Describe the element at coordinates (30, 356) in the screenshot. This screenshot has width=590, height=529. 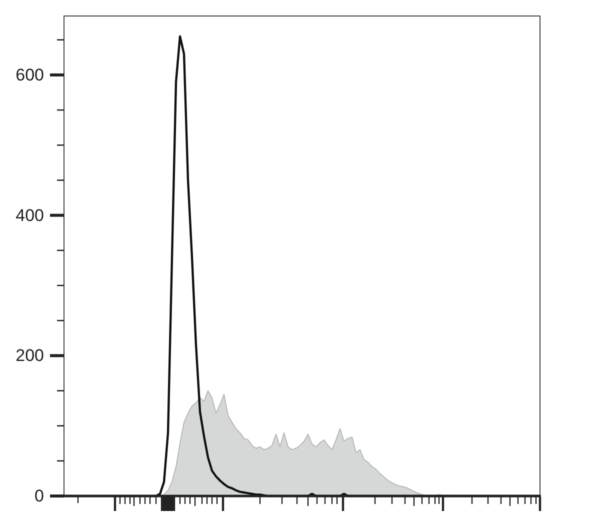
I see `y-tick-label: 200` at that location.